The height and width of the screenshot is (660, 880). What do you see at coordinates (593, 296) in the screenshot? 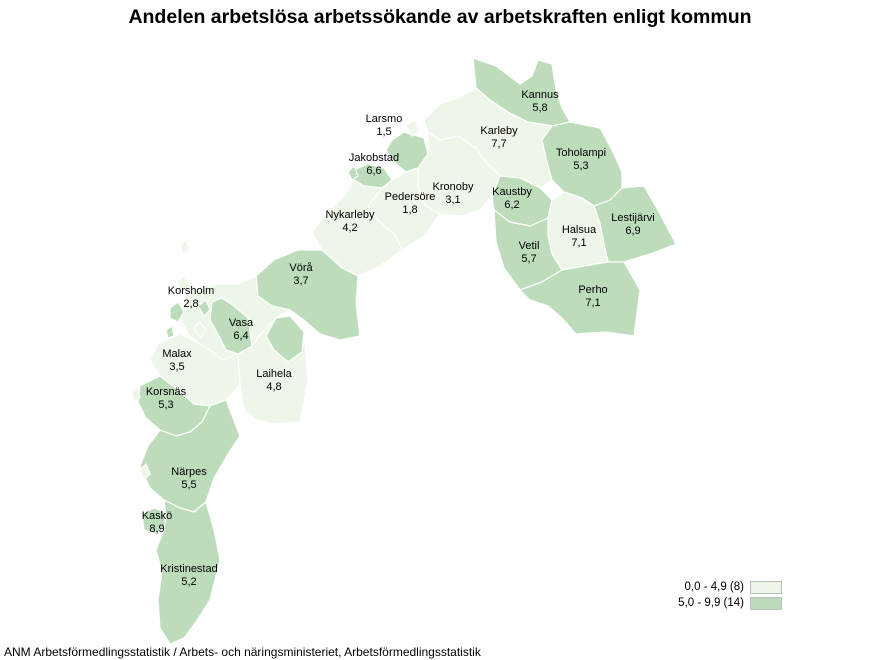
I see `municipality-label-perho: Perho 7,1` at bounding box center [593, 296].